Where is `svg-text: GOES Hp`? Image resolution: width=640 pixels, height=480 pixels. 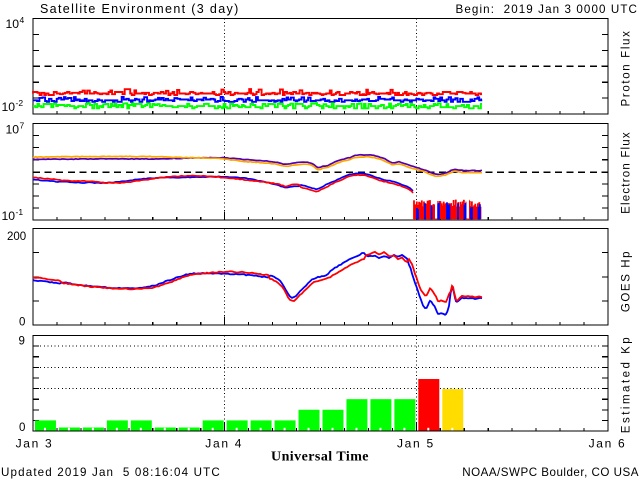 svg-text: GOES Hp is located at coordinates (627, 281).